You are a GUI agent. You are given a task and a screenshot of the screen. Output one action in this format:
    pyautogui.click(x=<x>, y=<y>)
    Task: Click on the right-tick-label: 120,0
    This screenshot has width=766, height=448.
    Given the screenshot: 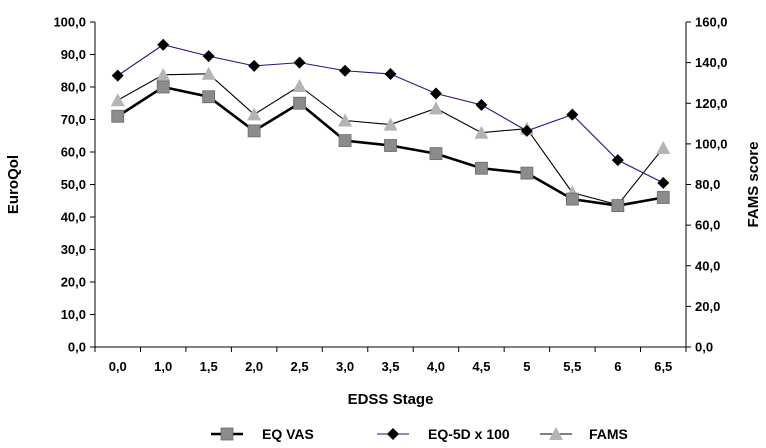 What is the action you would take?
    pyautogui.click(x=711, y=103)
    